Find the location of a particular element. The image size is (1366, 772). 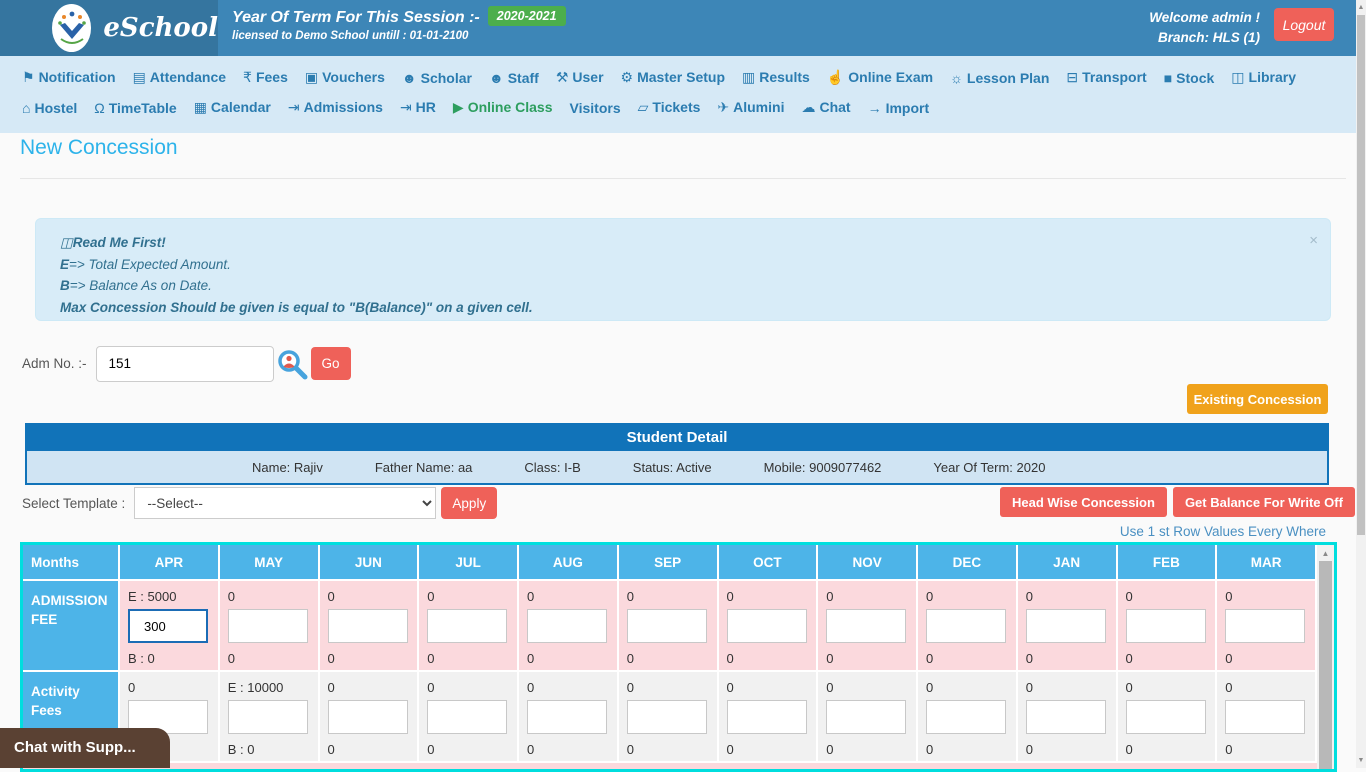

template-select: --Select-- is located at coordinates (285, 503).